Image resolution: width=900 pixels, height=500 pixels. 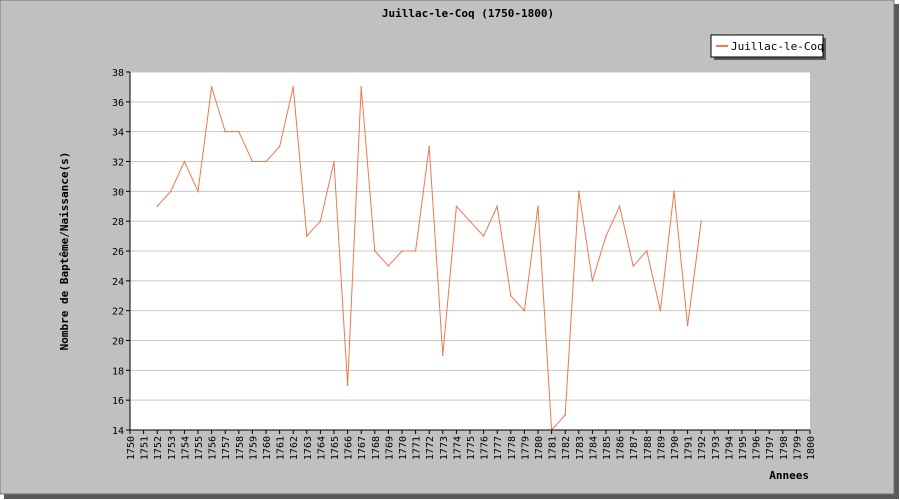 What do you see at coordinates (64, 251) in the screenshot?
I see `y-axis-label: Nombre de Baptême/Naissance(s)` at bounding box center [64, 251].